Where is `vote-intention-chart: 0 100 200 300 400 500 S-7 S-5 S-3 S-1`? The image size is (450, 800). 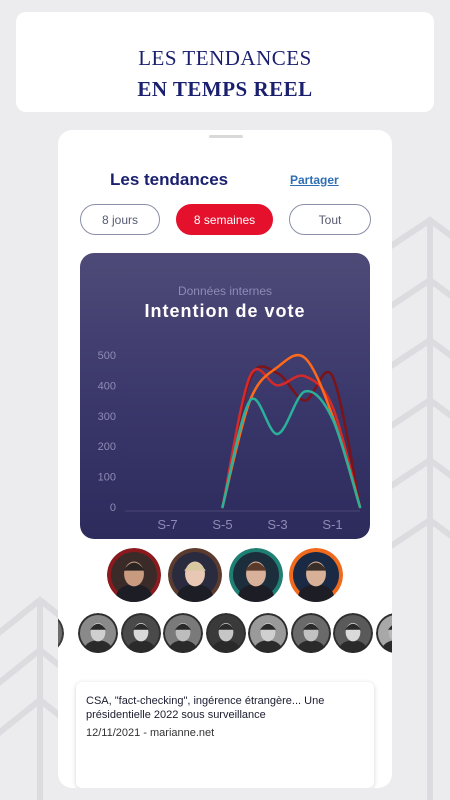
vote-intention-chart: 0 100 200 300 400 500 S-7 S-5 S-3 S-1 is located at coordinates (230, 441).